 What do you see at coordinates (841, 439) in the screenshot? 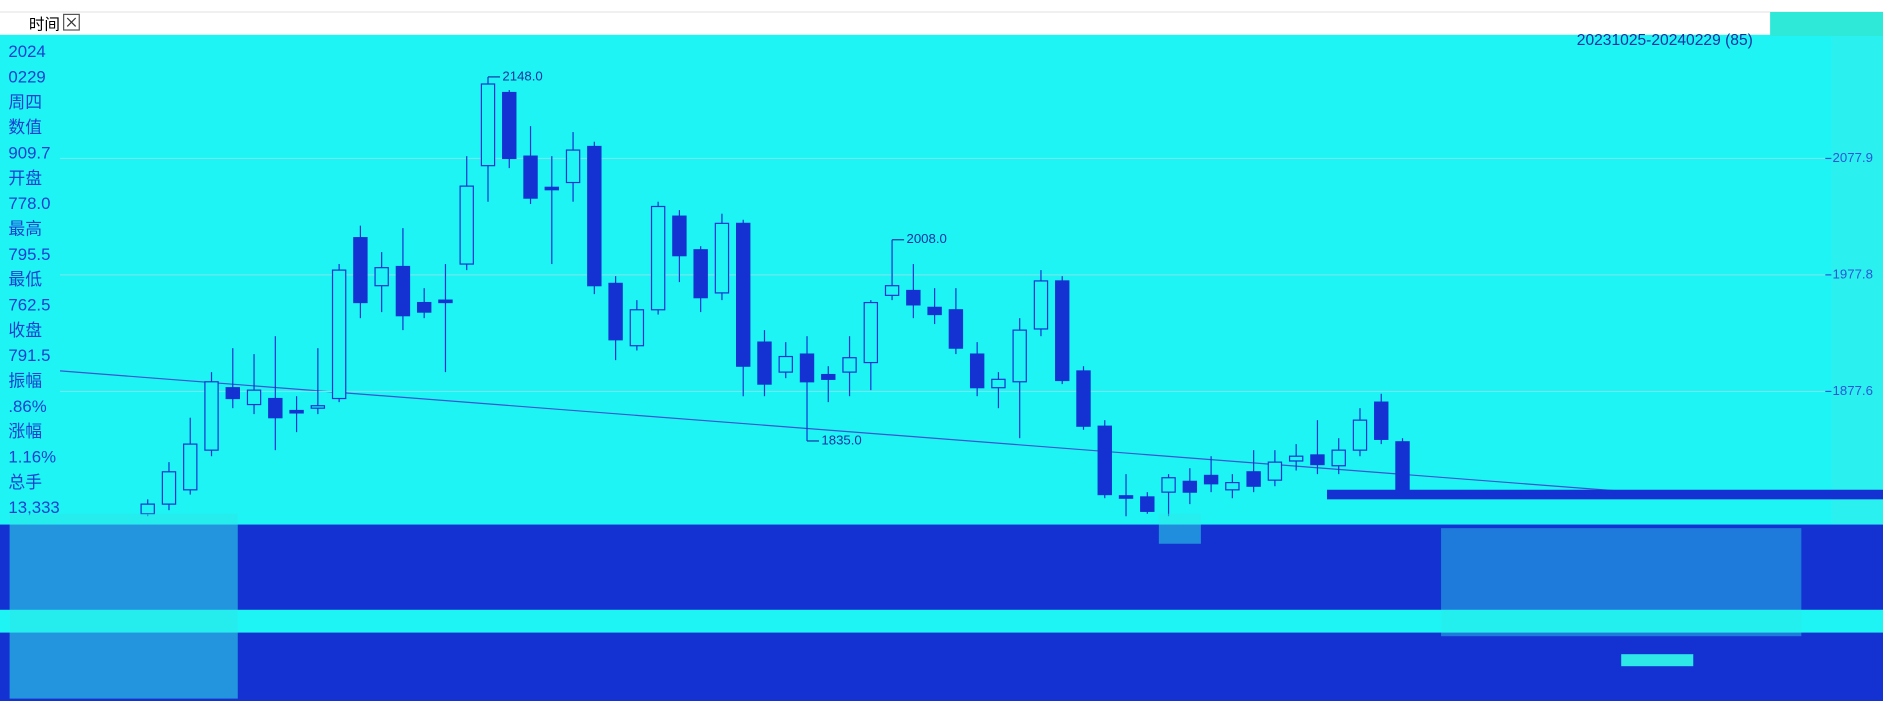
I see `annotation-label: 1835.0` at bounding box center [841, 439].